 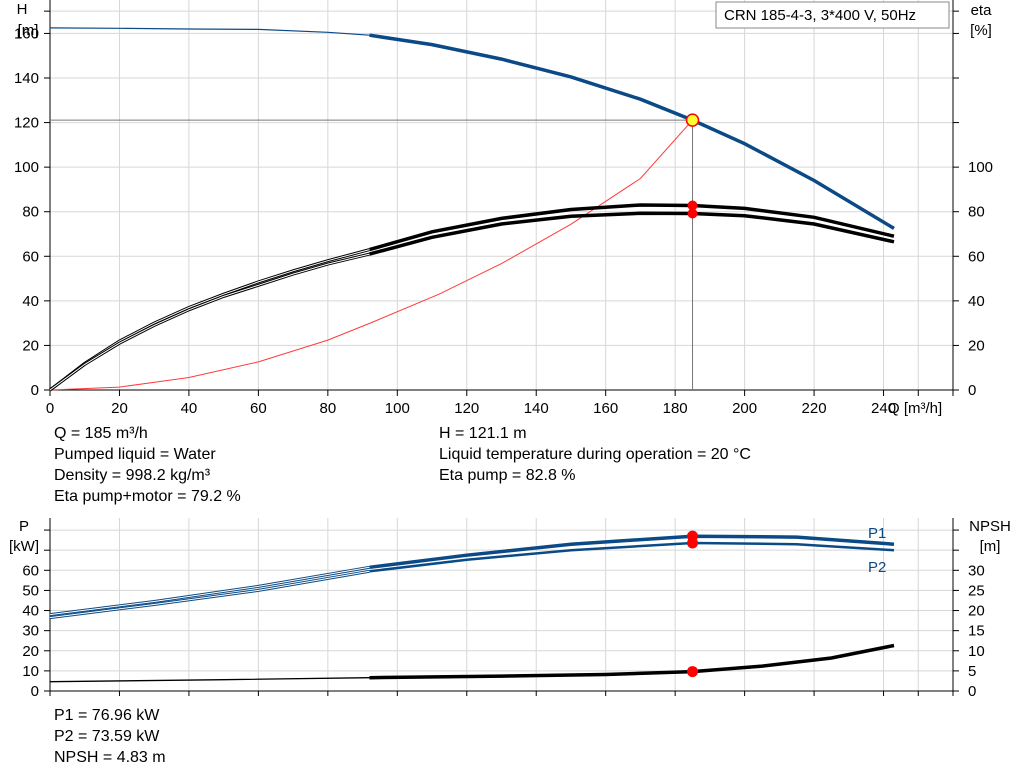 I want to click on y-right-tick-label: 25, so click(x=976, y=590).